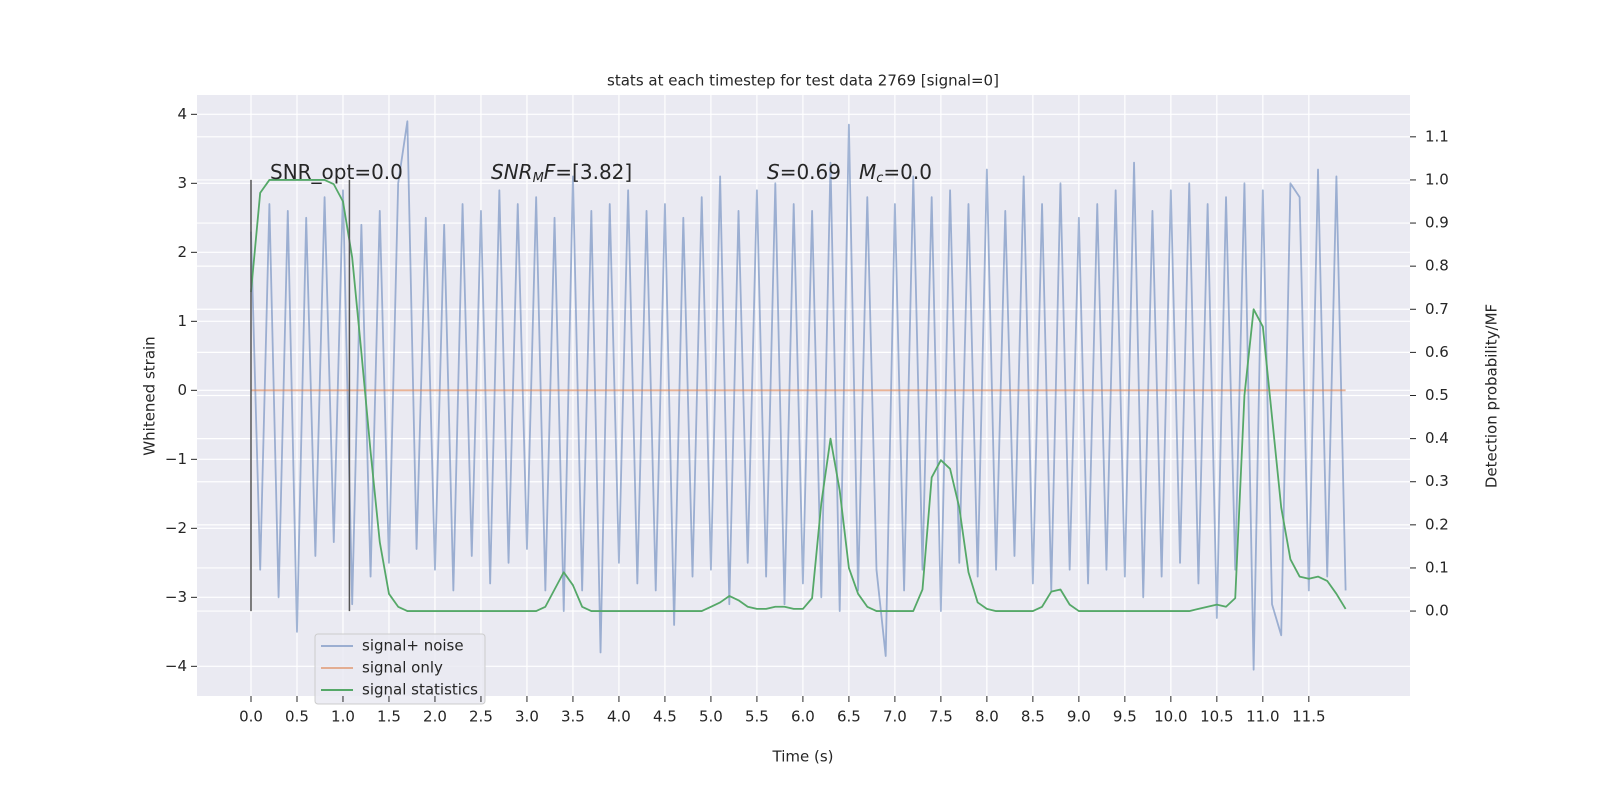  I want to click on annotation-text: =0.69, so click(810, 172).